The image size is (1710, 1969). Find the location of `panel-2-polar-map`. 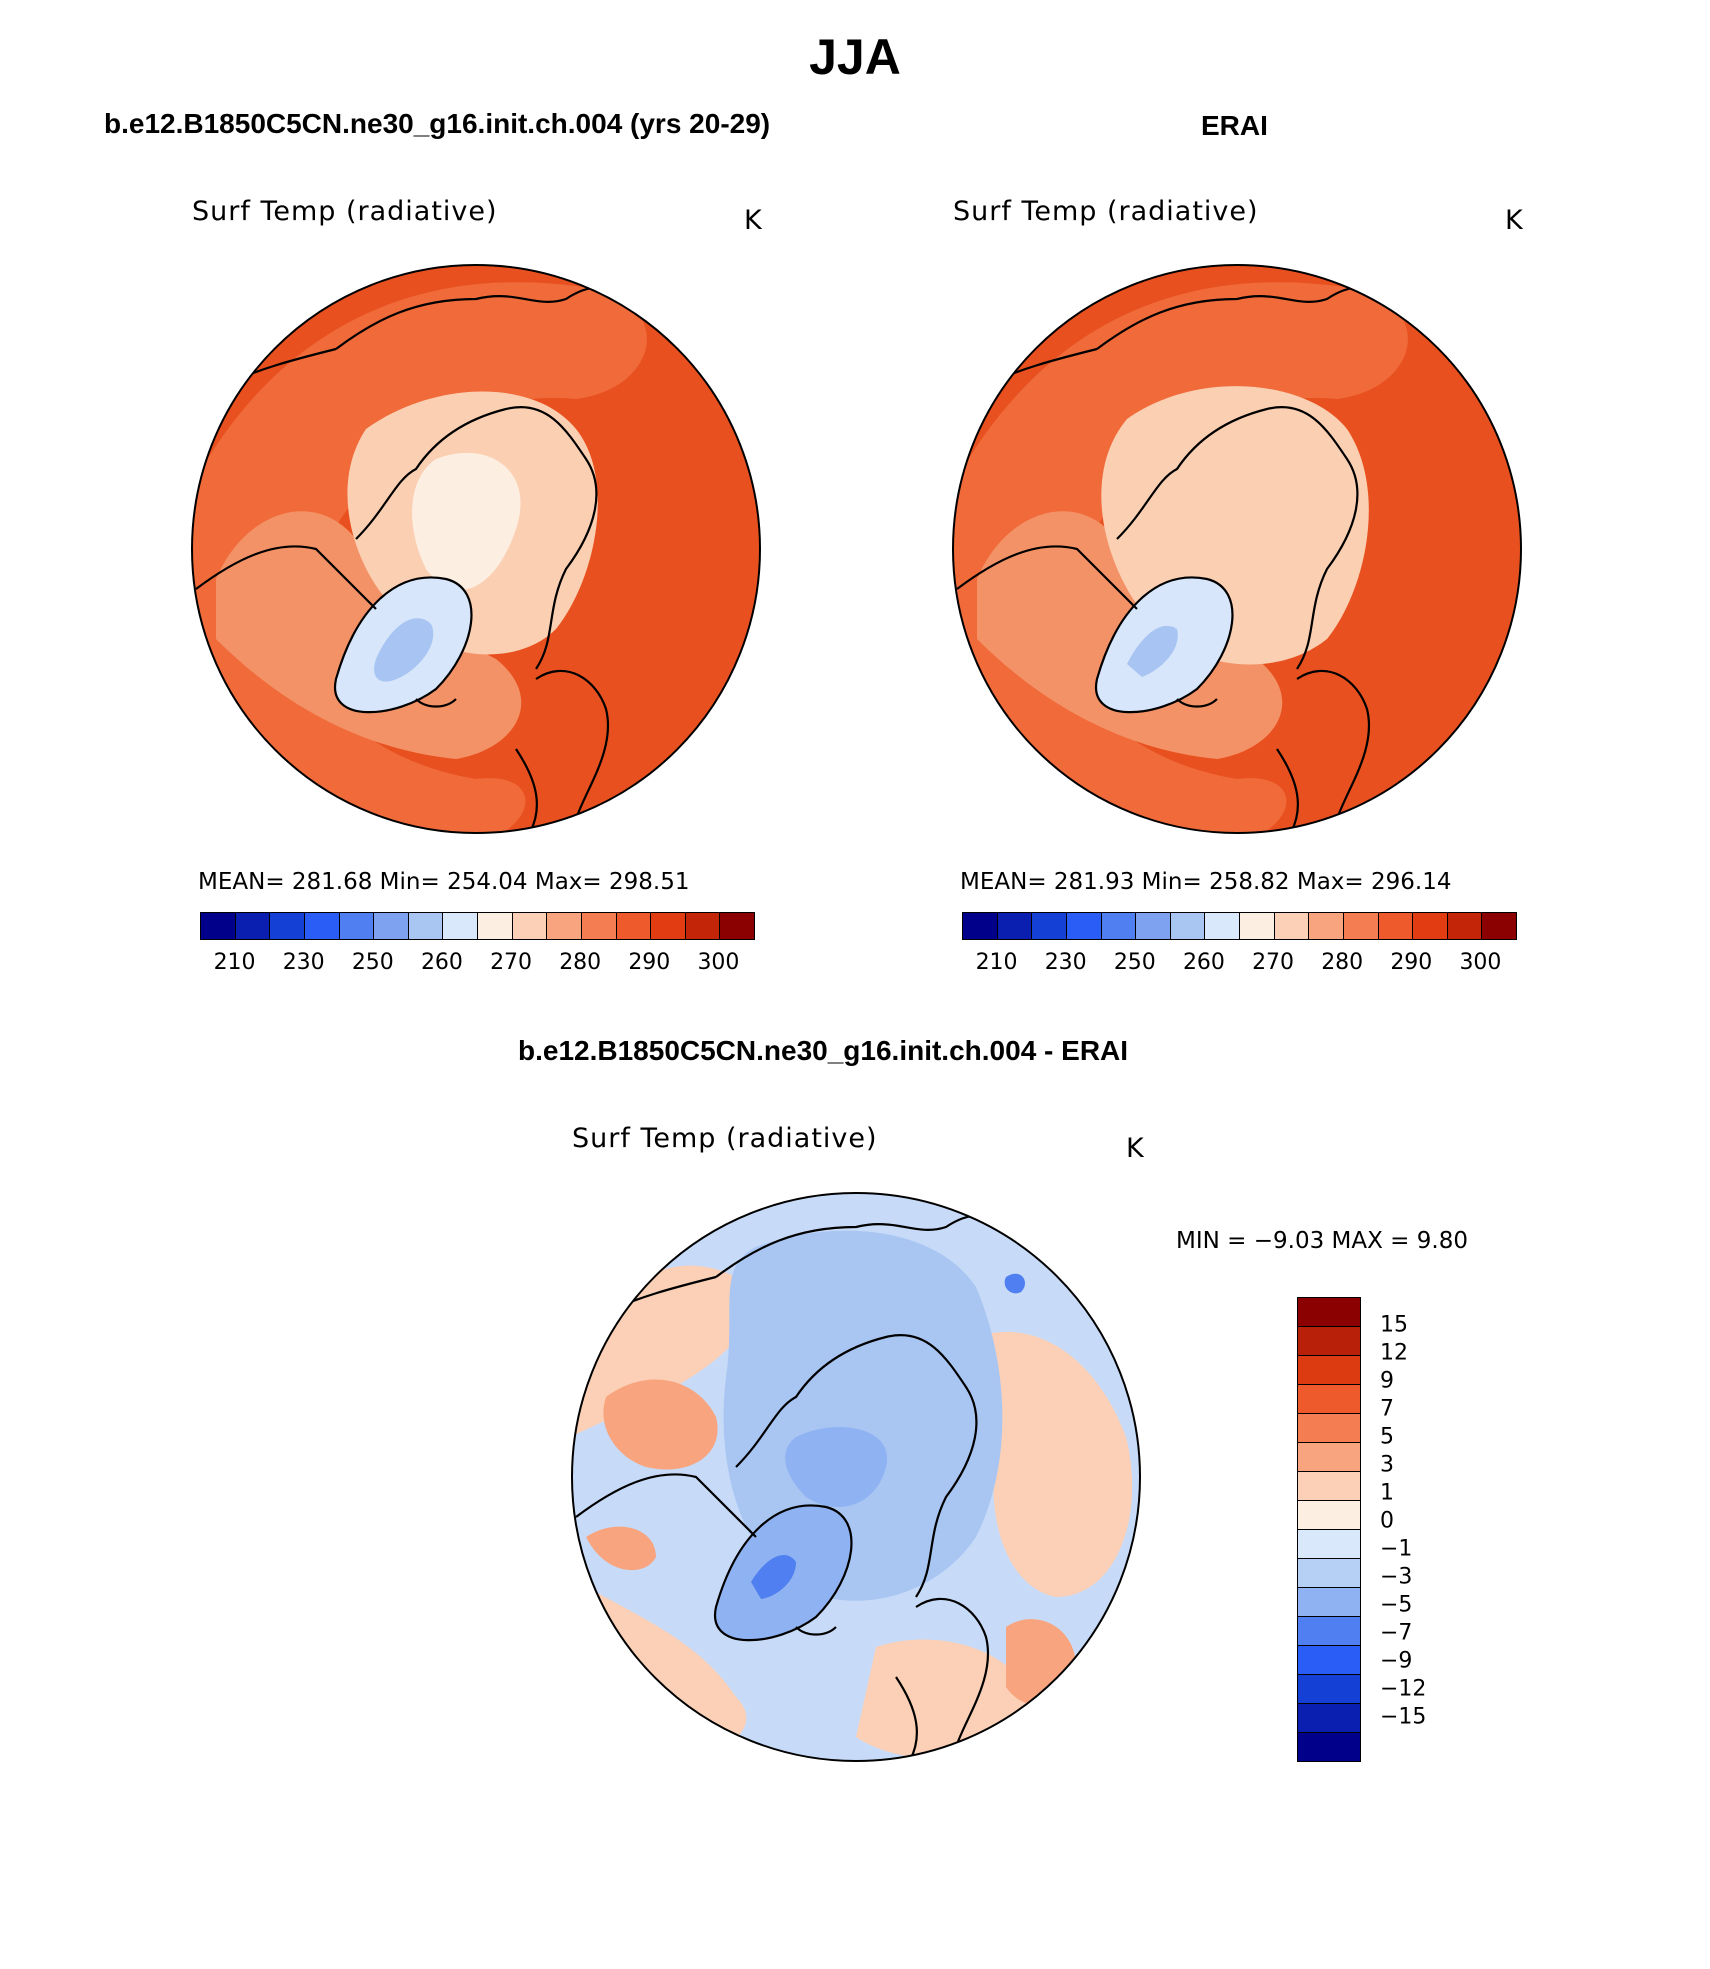

panel-2-polar-map is located at coordinates (1237, 549).